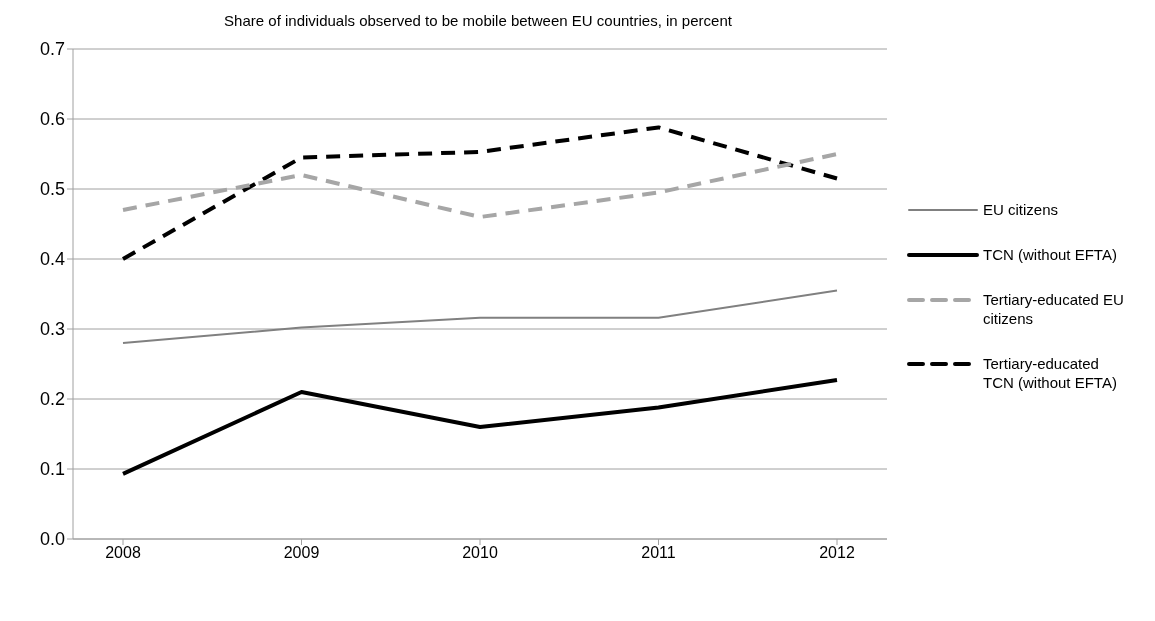 The height and width of the screenshot is (621, 1155). What do you see at coordinates (52, 469) in the screenshot?
I see `y-tick-label: 0.1` at bounding box center [52, 469].